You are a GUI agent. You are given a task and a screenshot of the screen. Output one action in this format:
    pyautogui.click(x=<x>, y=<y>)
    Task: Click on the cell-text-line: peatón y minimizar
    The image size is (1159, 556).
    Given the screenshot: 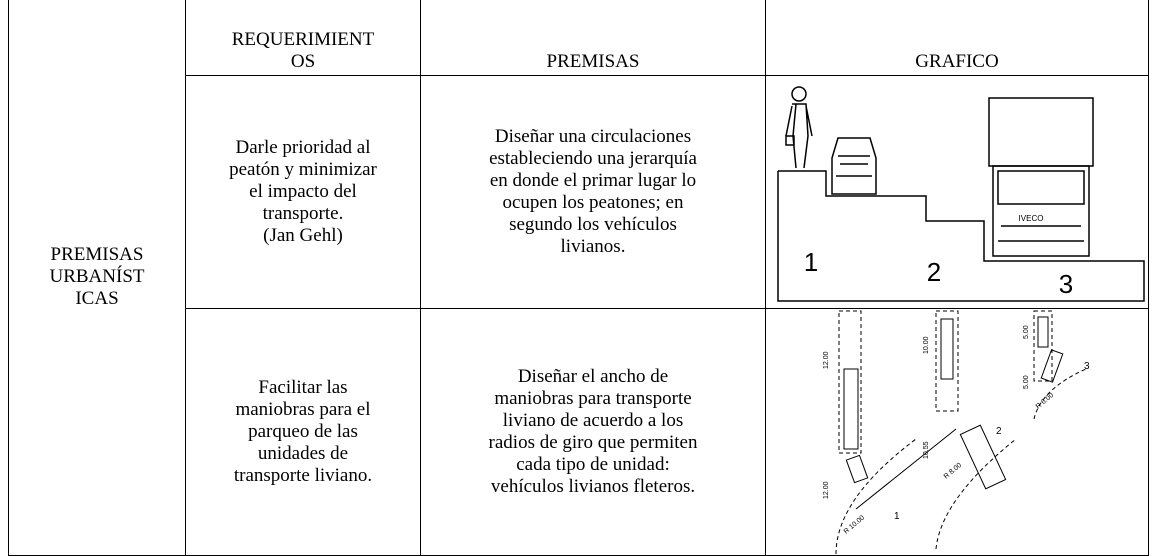 What is the action you would take?
    pyautogui.click(x=303, y=169)
    